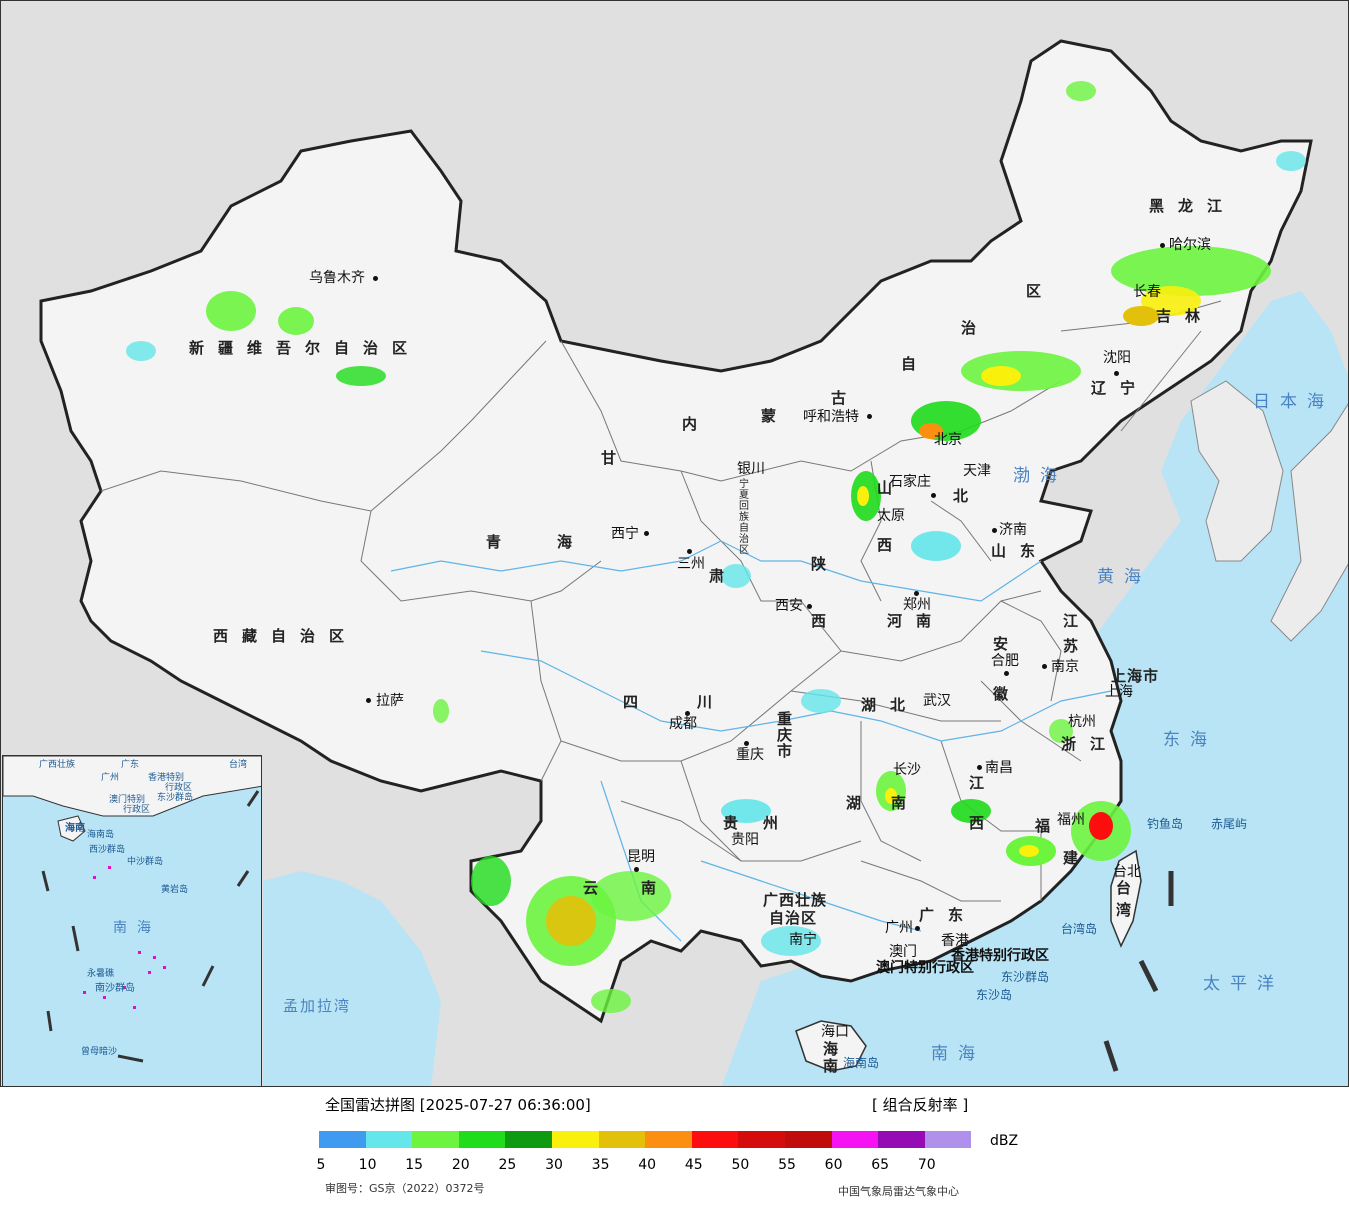 This screenshot has width=1349, height=1208. Describe the element at coordinates (321, 1165) in the screenshot. I see `scale-tick-label: 5` at that location.